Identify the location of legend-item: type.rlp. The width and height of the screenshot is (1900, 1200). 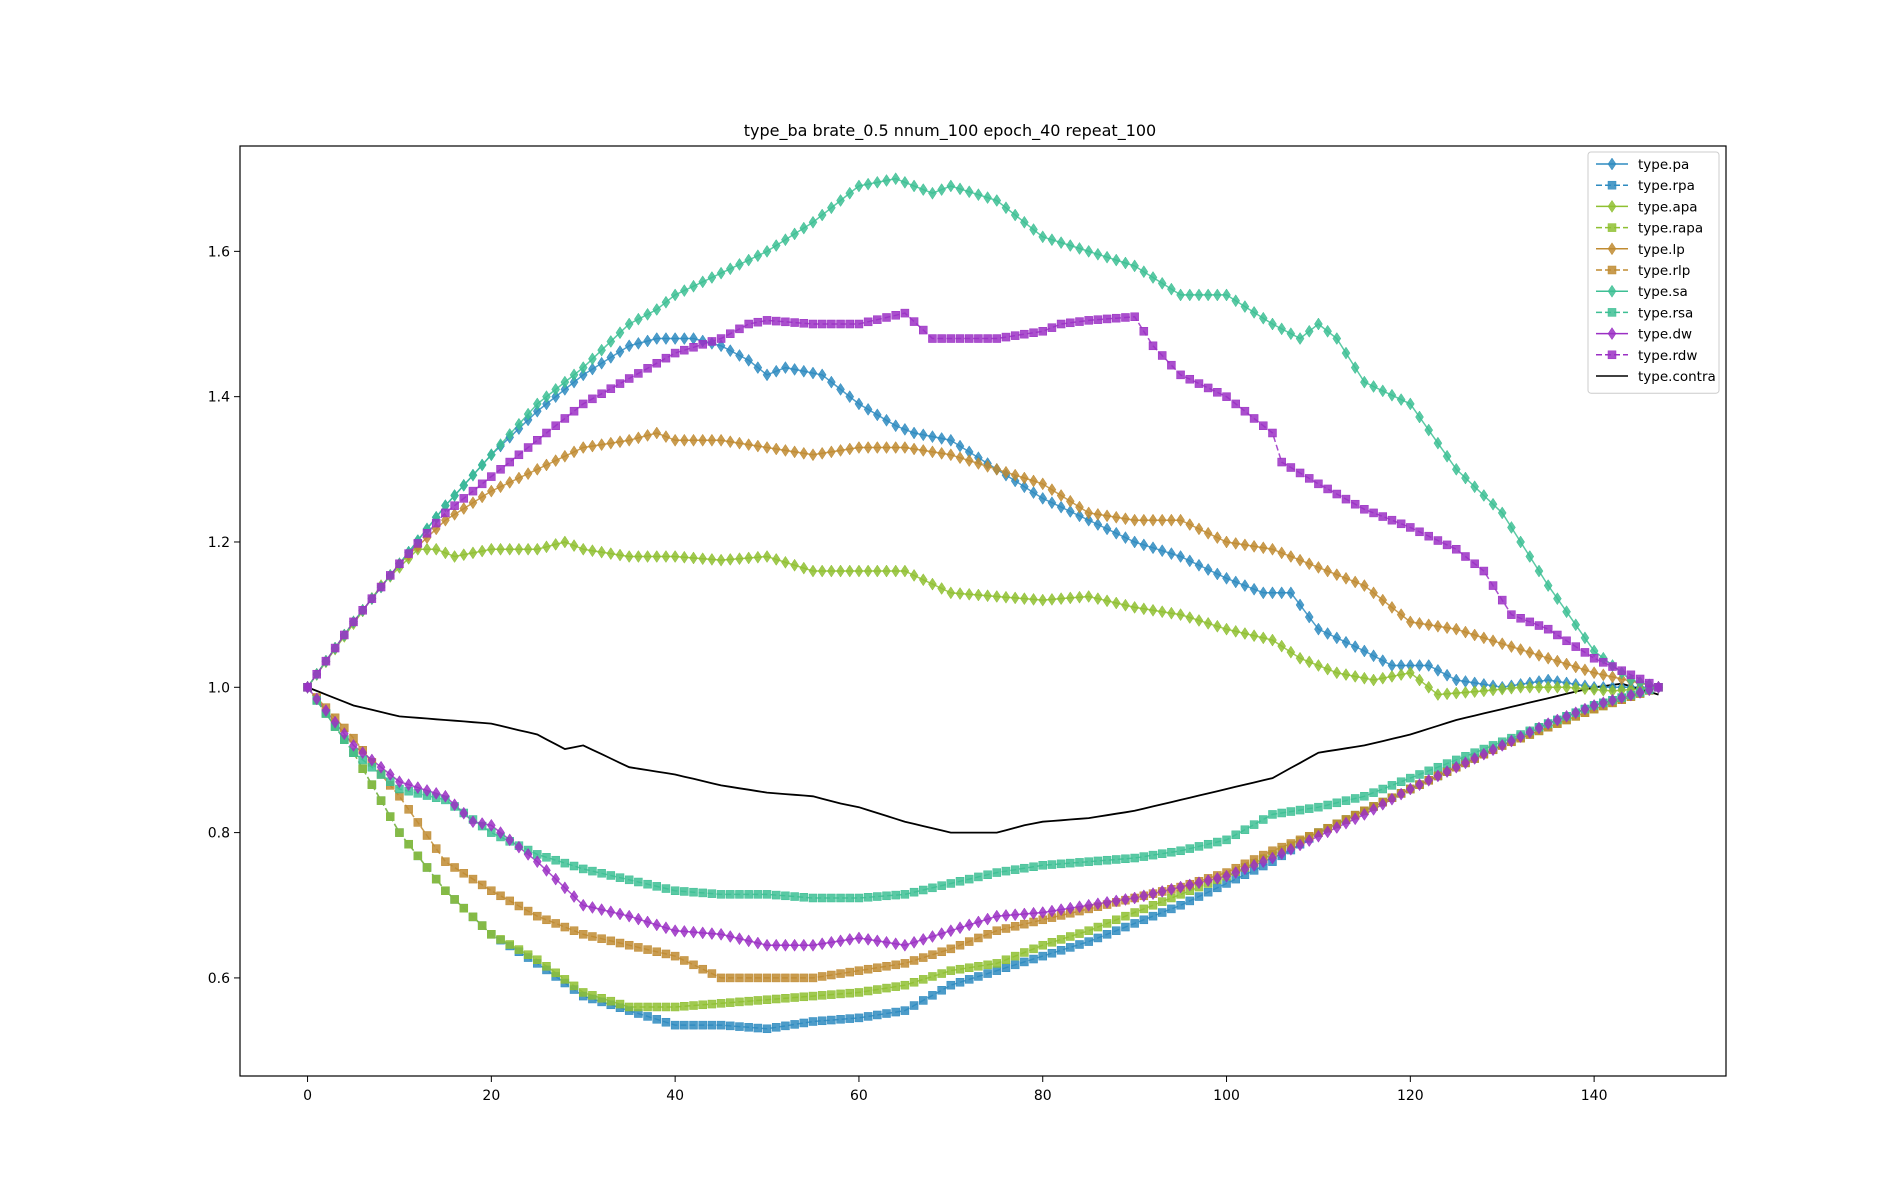
(1643, 271).